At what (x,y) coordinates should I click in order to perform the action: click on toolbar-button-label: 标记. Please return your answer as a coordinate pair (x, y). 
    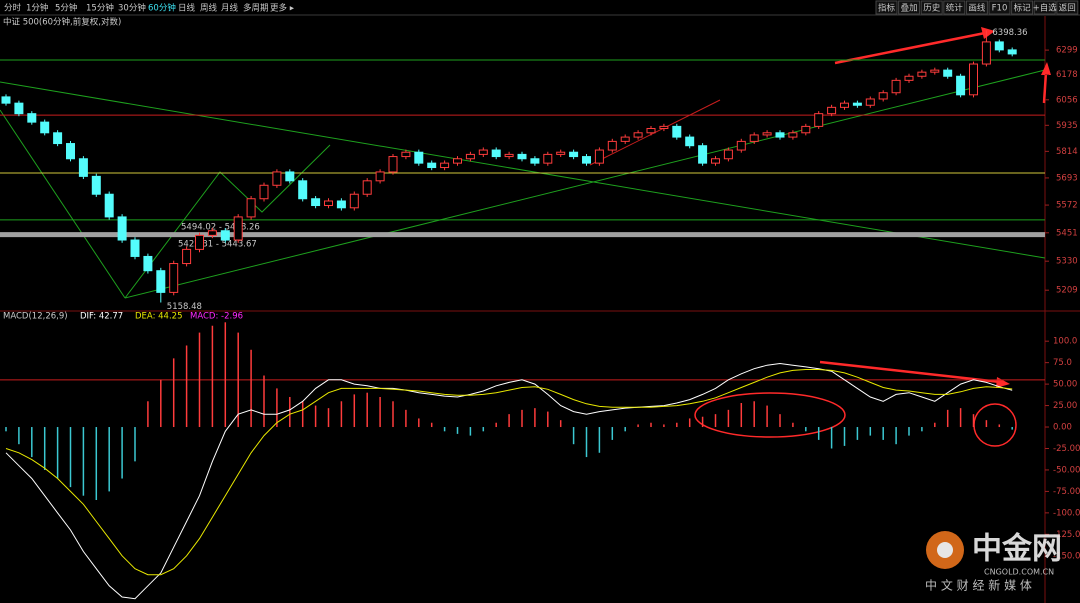
    Looking at the image, I should click on (1023, 8).